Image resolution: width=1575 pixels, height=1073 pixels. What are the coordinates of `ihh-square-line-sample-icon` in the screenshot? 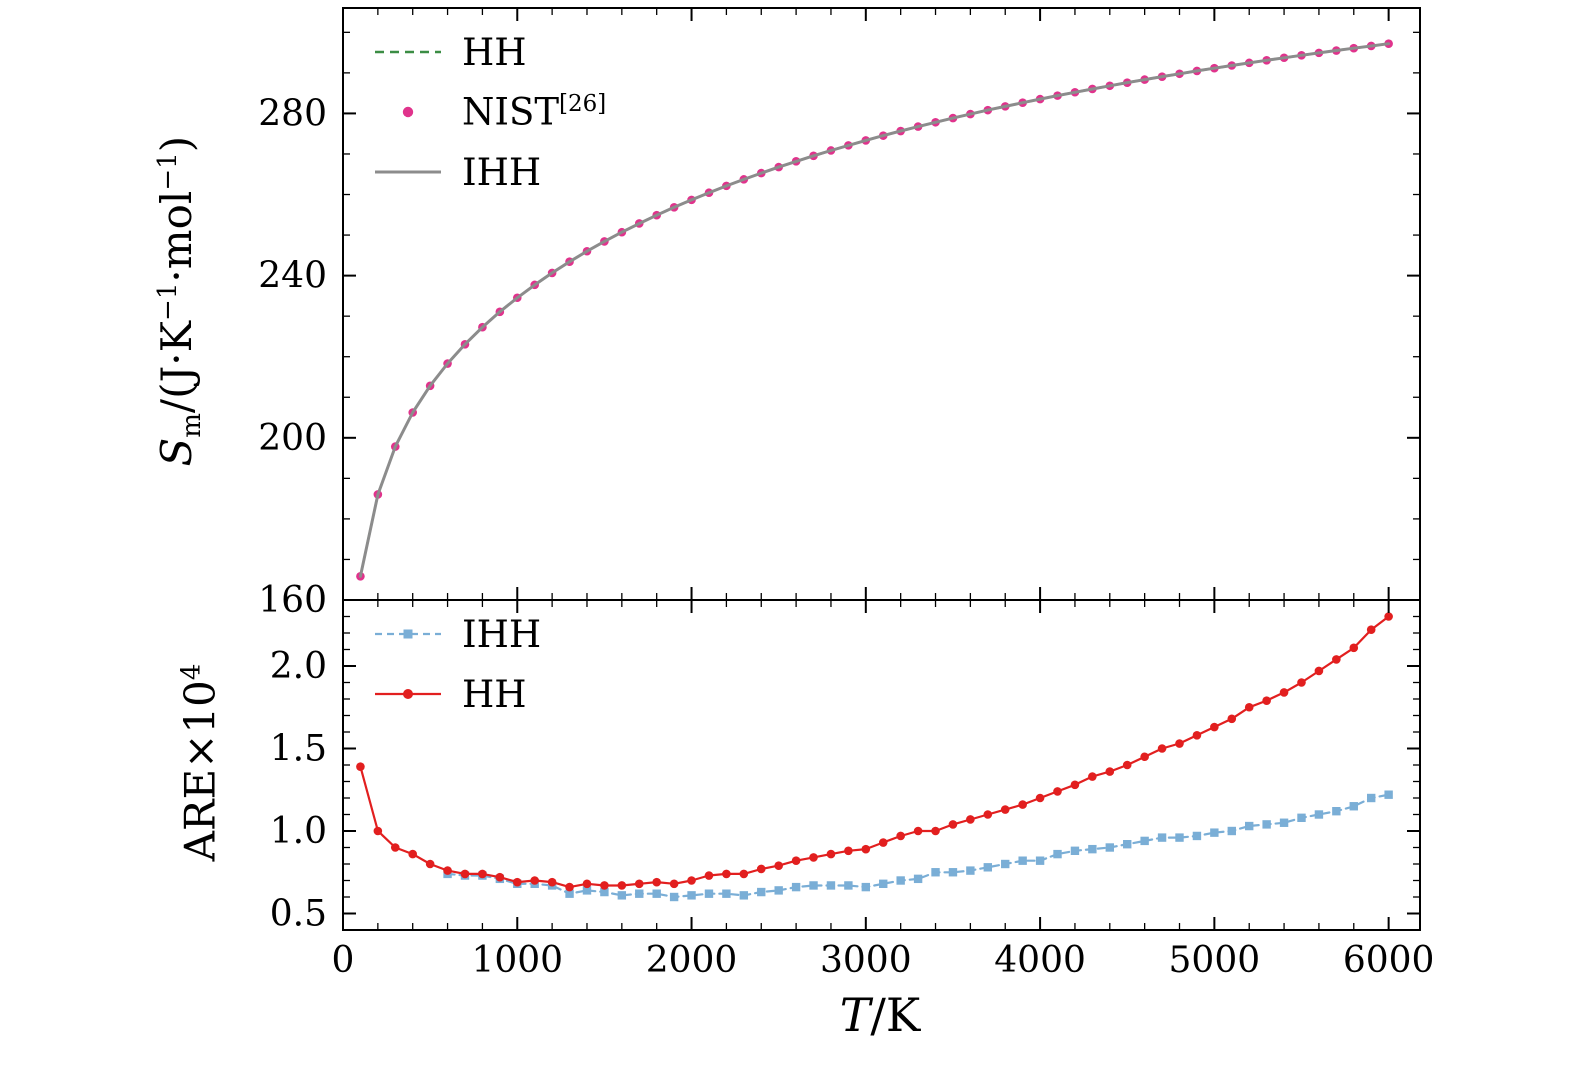 It's located at (408, 634).